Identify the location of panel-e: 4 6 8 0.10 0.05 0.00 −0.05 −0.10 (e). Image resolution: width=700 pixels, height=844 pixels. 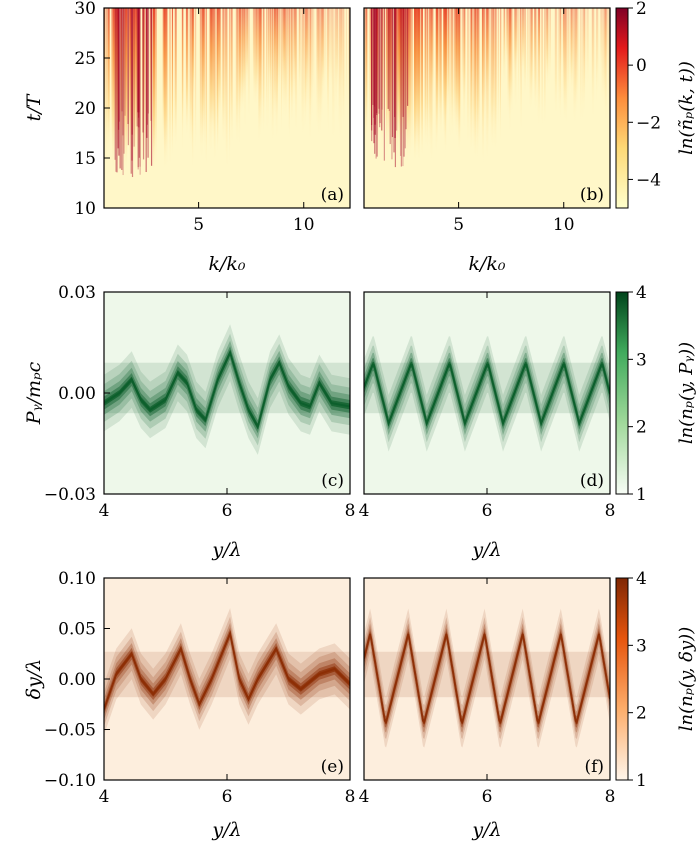
(200, 688).